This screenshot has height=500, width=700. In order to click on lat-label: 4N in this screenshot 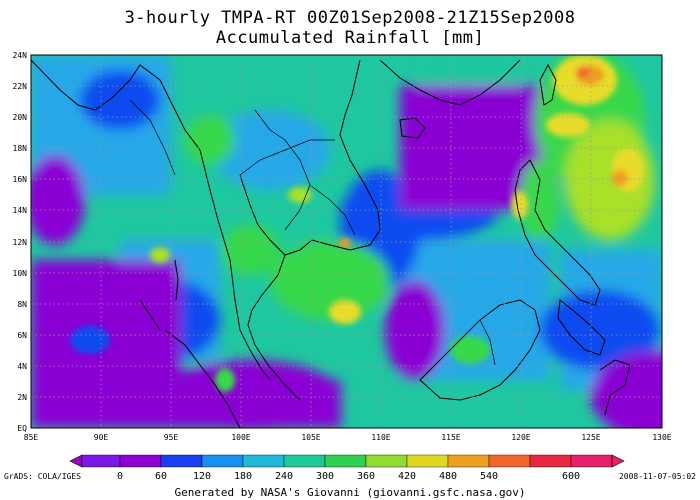, I will do `click(22, 366)`.